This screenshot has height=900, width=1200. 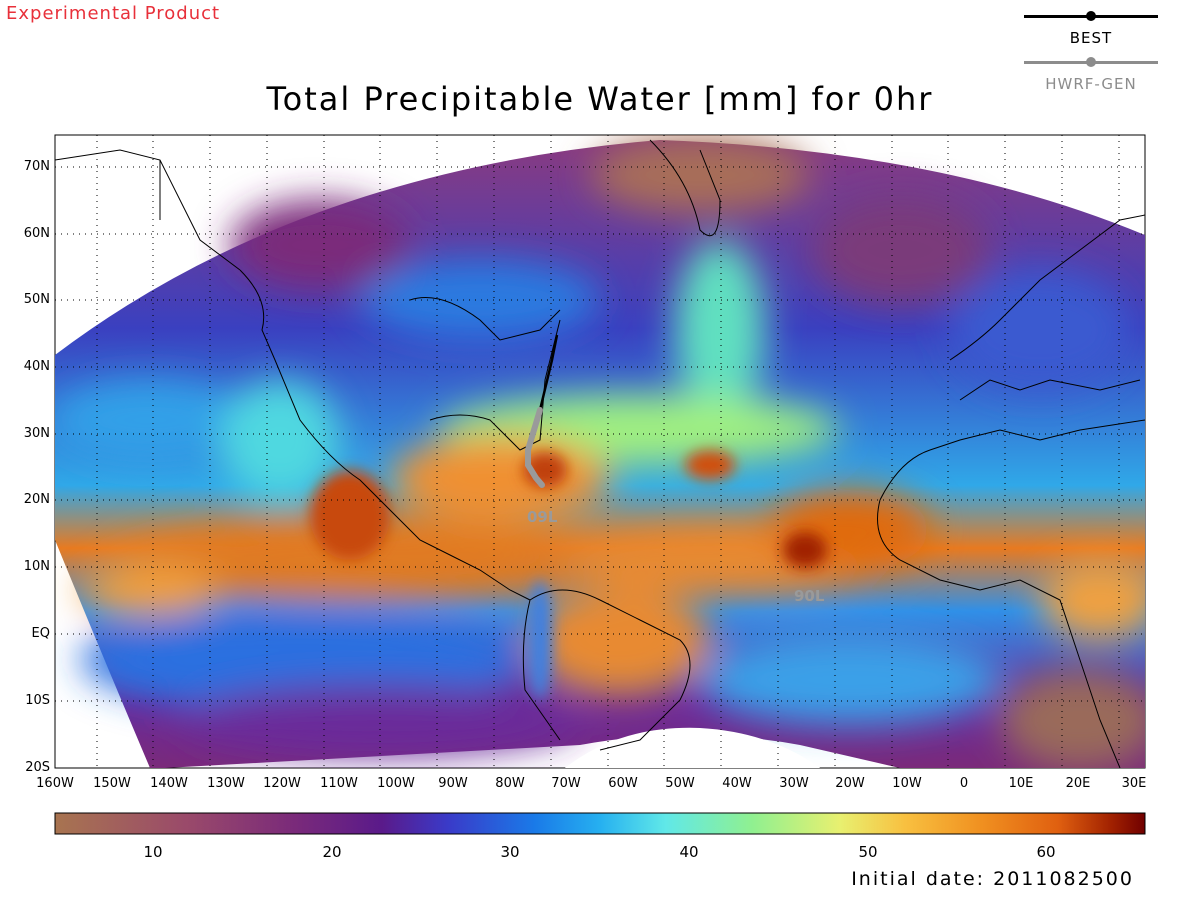 What do you see at coordinates (680, 783) in the screenshot?
I see `lon-label: 50W` at bounding box center [680, 783].